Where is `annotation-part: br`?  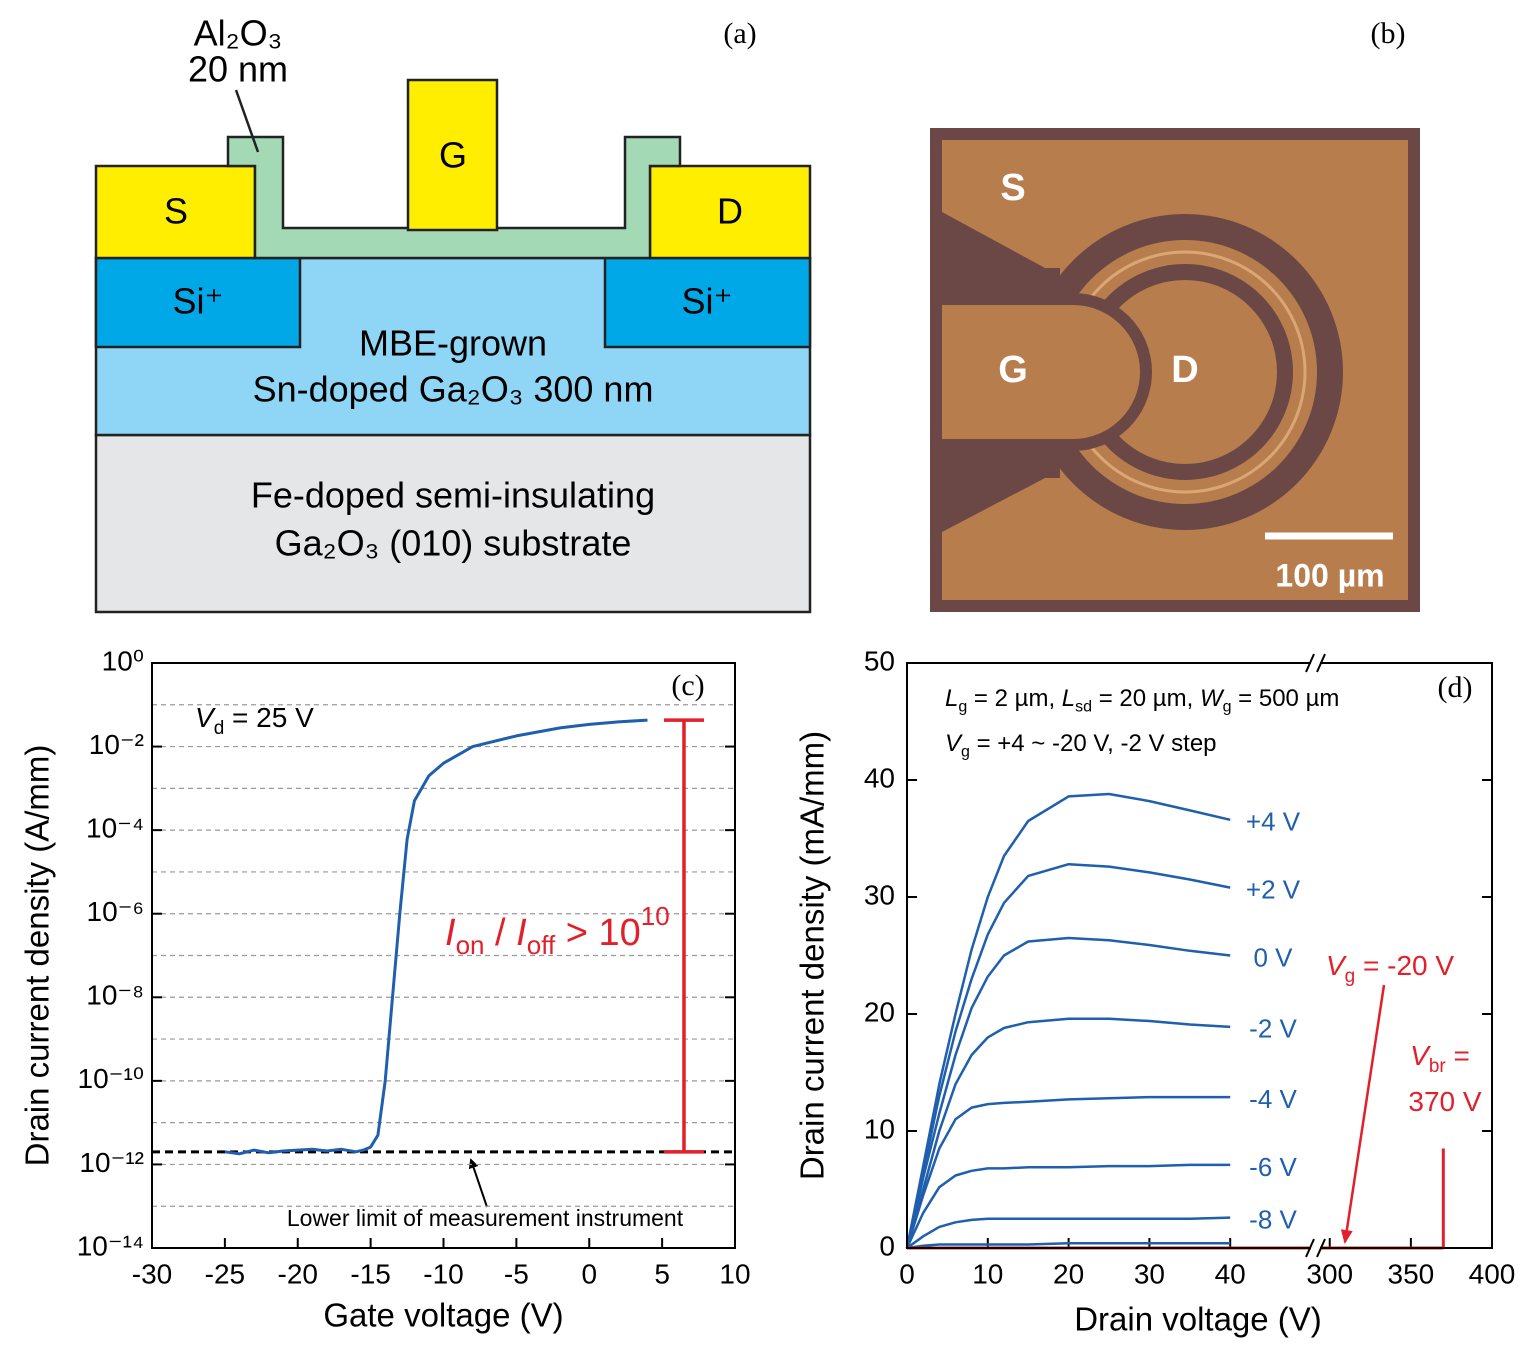
annotation-part: br is located at coordinates (1438, 1066).